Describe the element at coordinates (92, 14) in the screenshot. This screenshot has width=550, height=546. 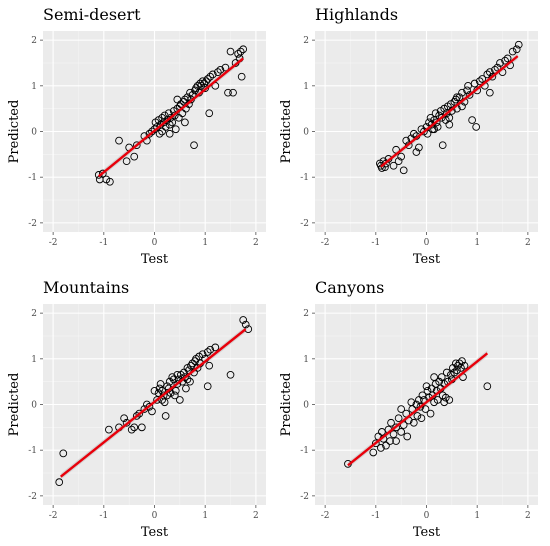
I see `panel-title: Semi-desert` at that location.